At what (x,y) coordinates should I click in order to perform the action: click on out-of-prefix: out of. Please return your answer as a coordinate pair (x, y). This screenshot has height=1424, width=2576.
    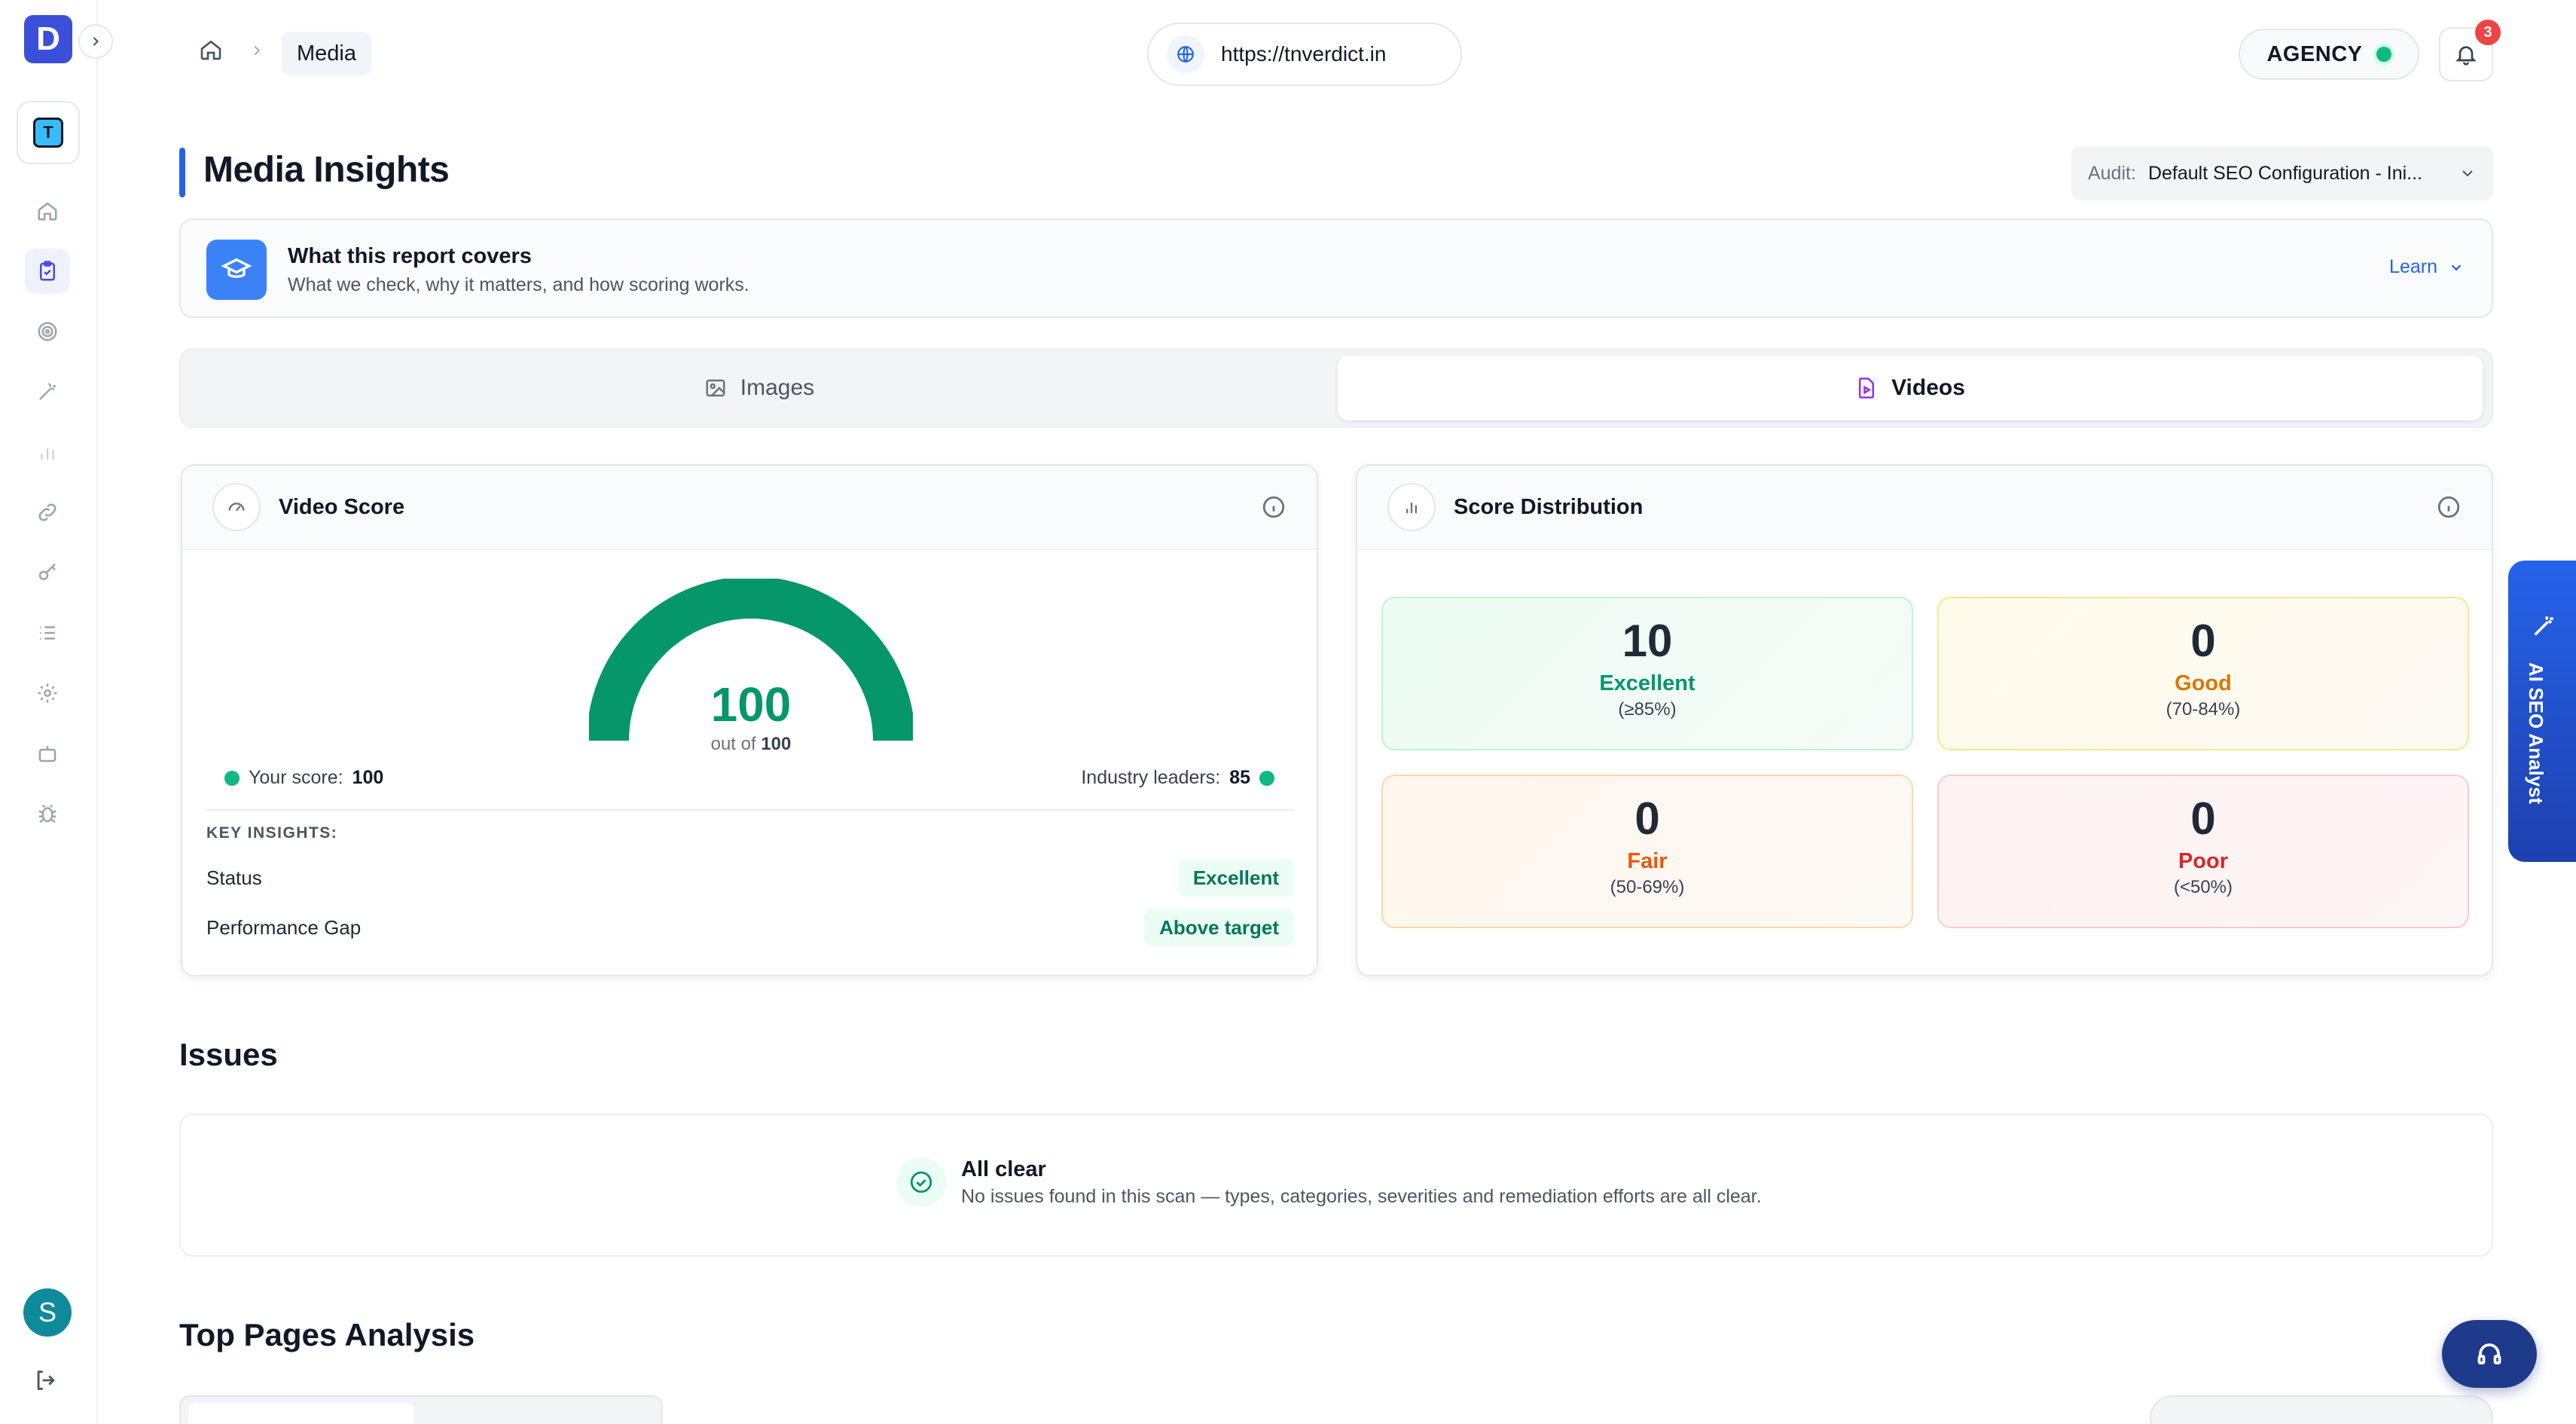
    Looking at the image, I should click on (733, 744).